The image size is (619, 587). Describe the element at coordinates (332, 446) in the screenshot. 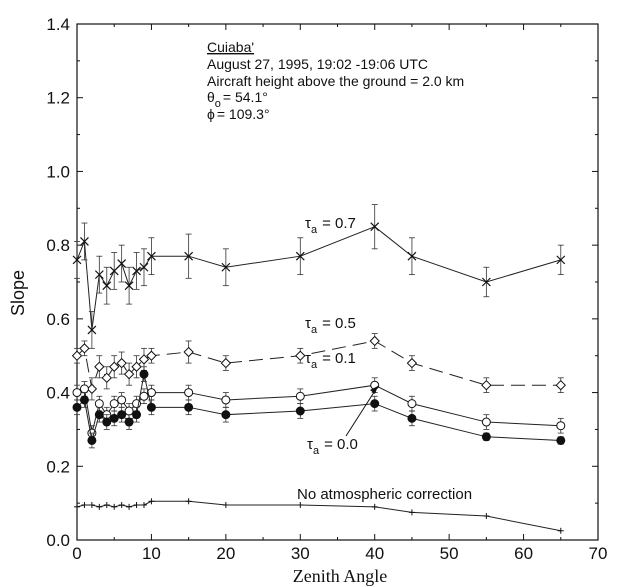

I see `label-tau-0.0: τa = 0.0` at that location.